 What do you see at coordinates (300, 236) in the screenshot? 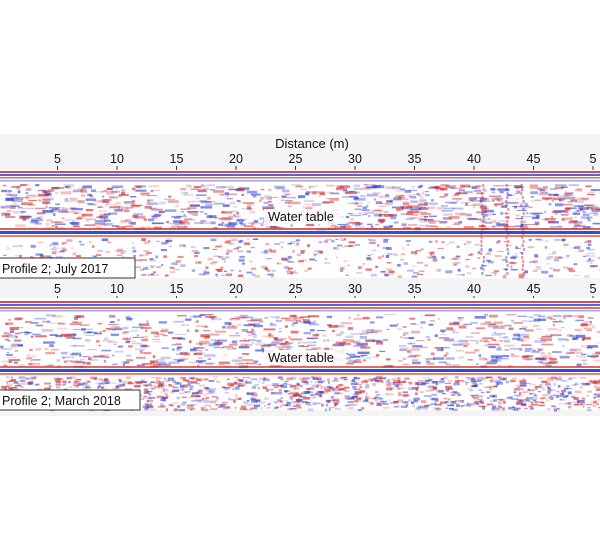
I see `reflector-band` at bounding box center [300, 236].